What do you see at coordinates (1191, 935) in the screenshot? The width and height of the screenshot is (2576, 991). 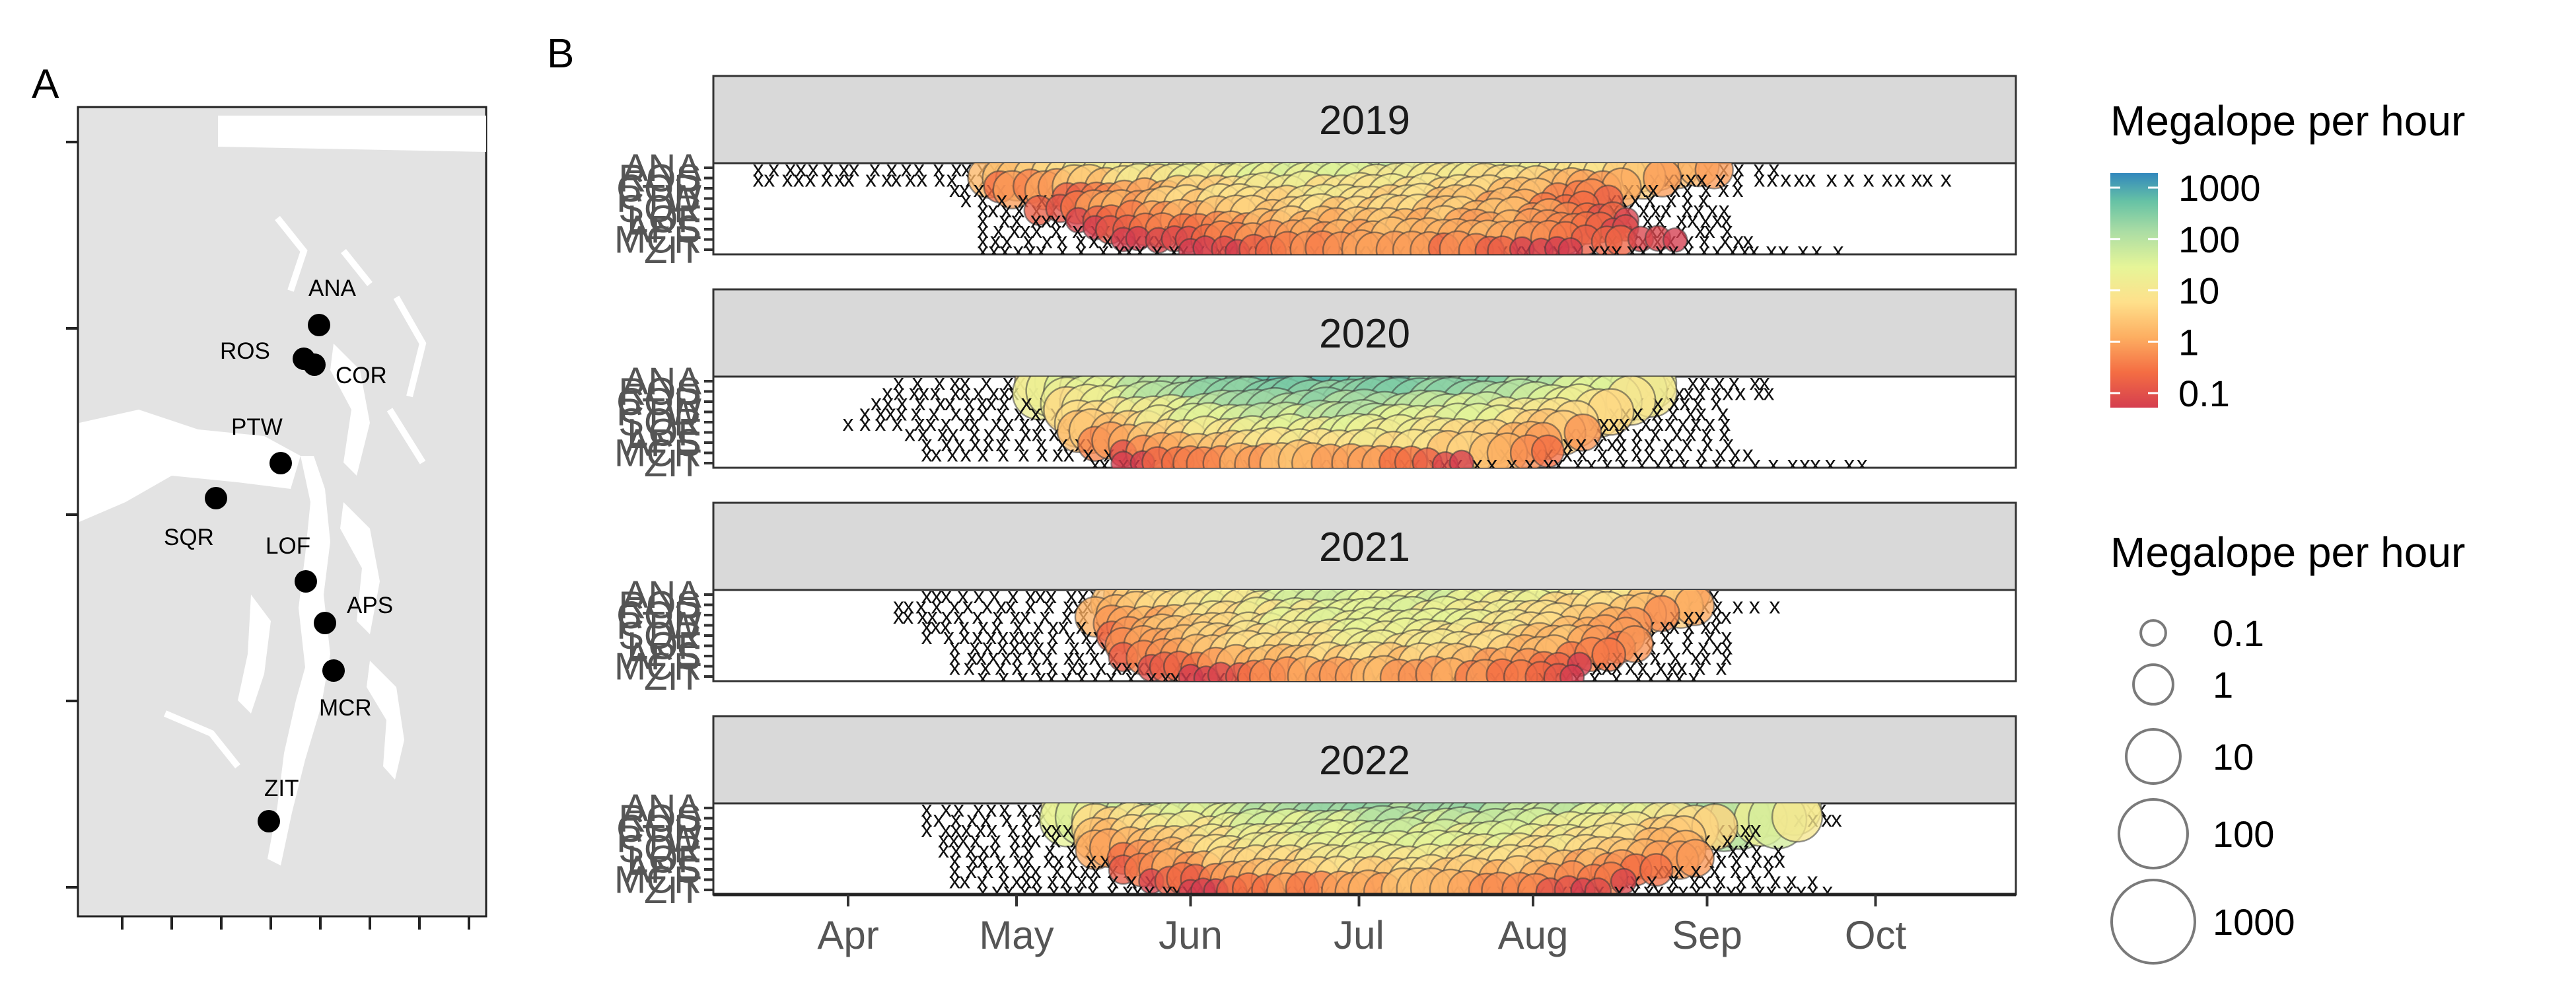 I see `x-tick-label: Jun` at bounding box center [1191, 935].